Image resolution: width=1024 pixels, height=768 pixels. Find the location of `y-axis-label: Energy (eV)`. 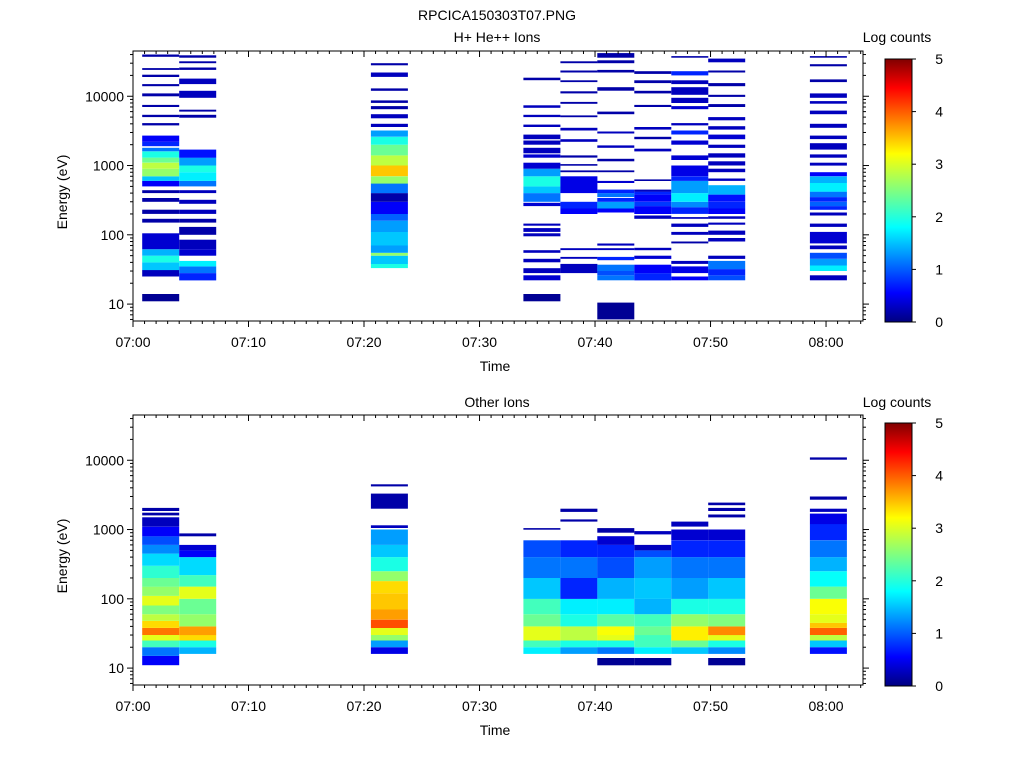

y-axis-label: Energy (eV) is located at coordinates (62, 192).